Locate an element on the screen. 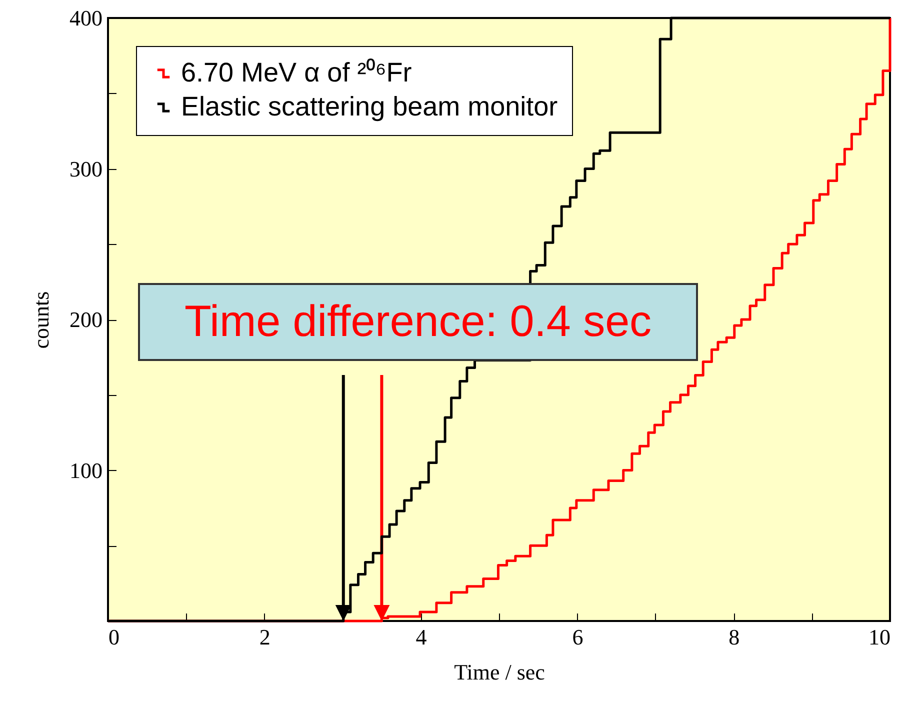  legend-label: Elastic scattering beam monitor is located at coordinates (369, 107).